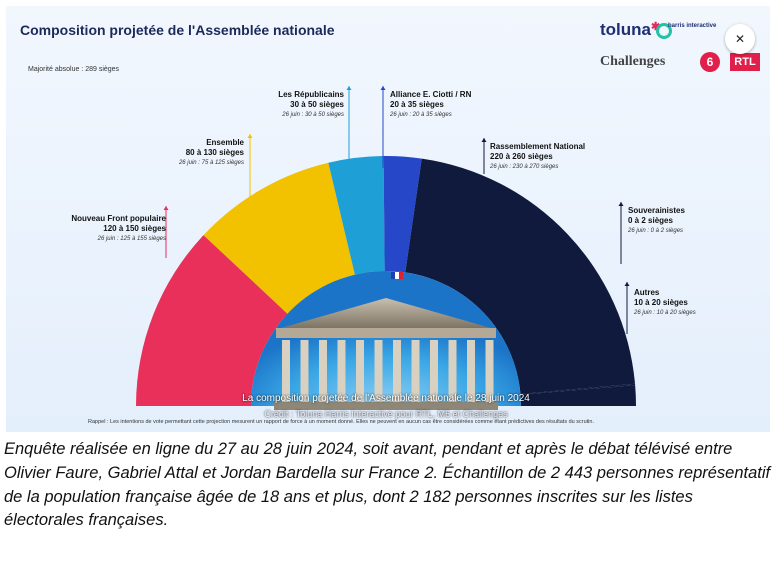 This screenshot has height=578, width=777. I want to click on segment-previous: 26 juin : 10 à 20 sièges, so click(665, 313).